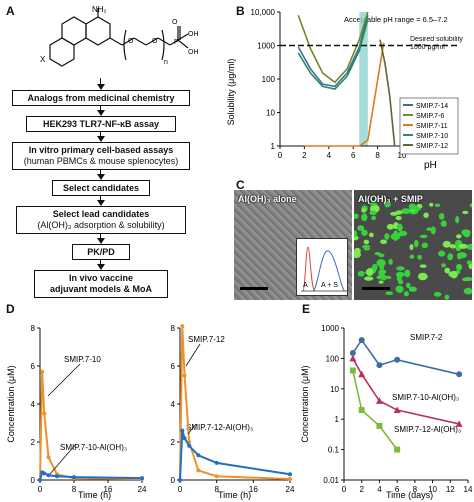 The image size is (474, 502). What do you see at coordinates (33, 366) in the screenshot?
I see `y-tick-label: 6` at bounding box center [33, 366].